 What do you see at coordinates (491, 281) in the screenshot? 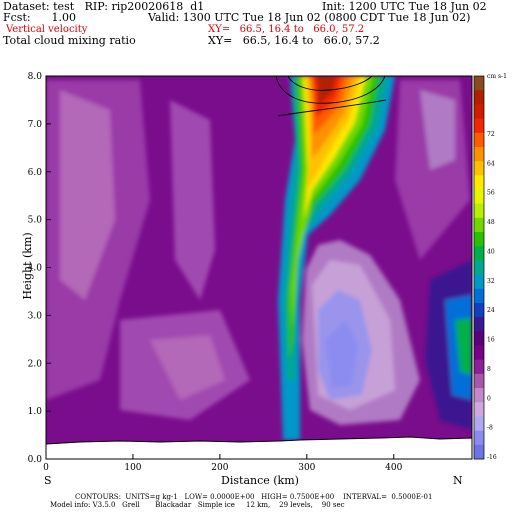
I see `colorbar-tick-label: 32` at bounding box center [491, 281].